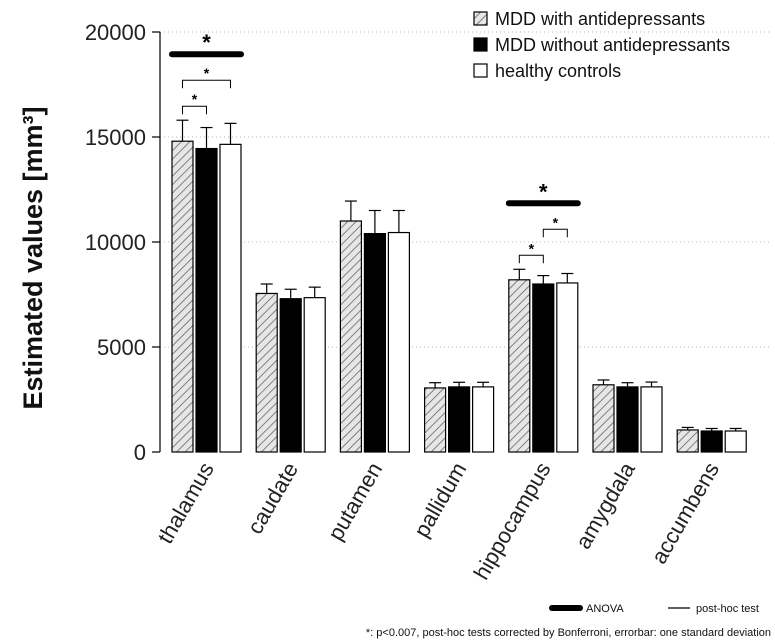  What do you see at coordinates (186, 503) in the screenshot?
I see `x-category-label: thalamus` at bounding box center [186, 503].